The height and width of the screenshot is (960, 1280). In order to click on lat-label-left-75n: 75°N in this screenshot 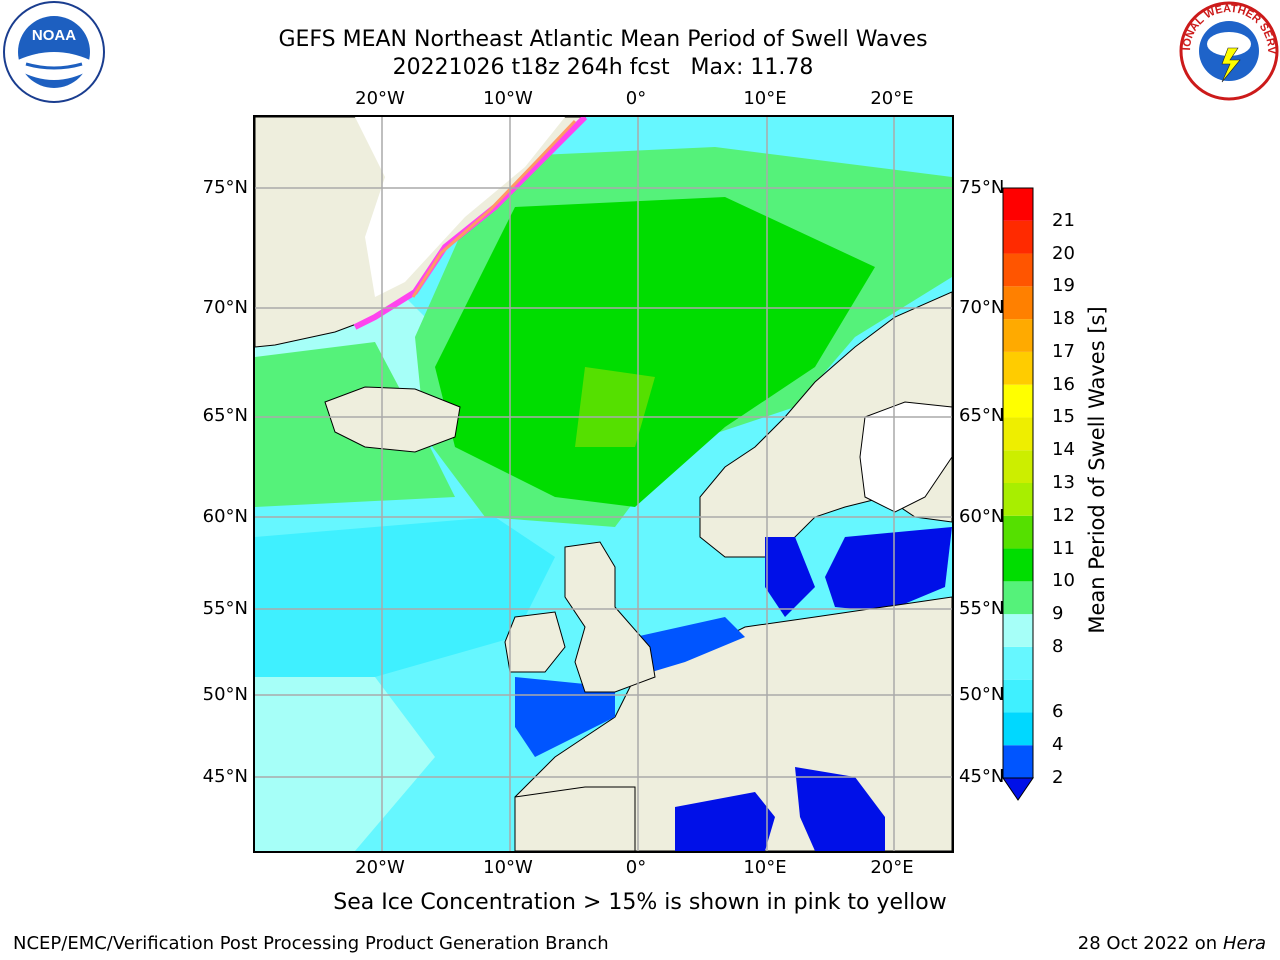, I will do `click(225, 187)`.